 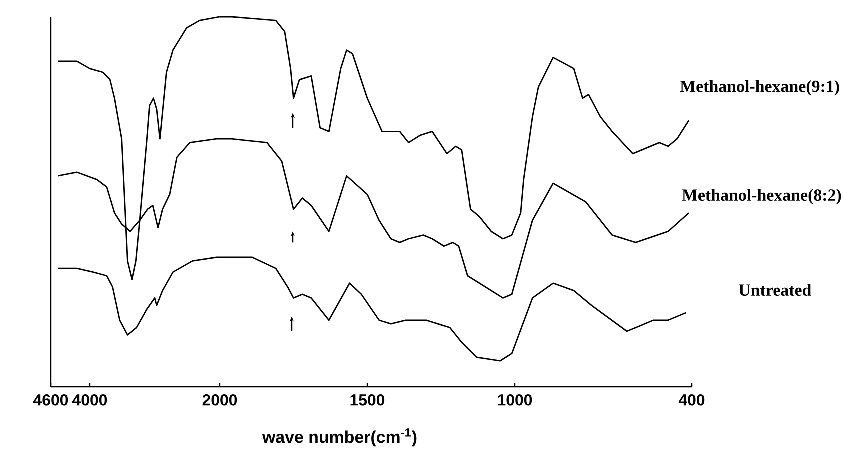 What do you see at coordinates (51, 400) in the screenshot?
I see `x-tick-label: 4600` at bounding box center [51, 400].